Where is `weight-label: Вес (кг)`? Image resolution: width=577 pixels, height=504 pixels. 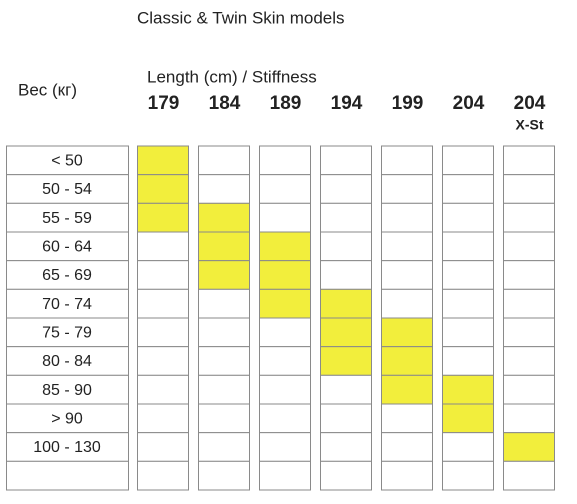 weight-label: Вес (кг) is located at coordinates (47, 89).